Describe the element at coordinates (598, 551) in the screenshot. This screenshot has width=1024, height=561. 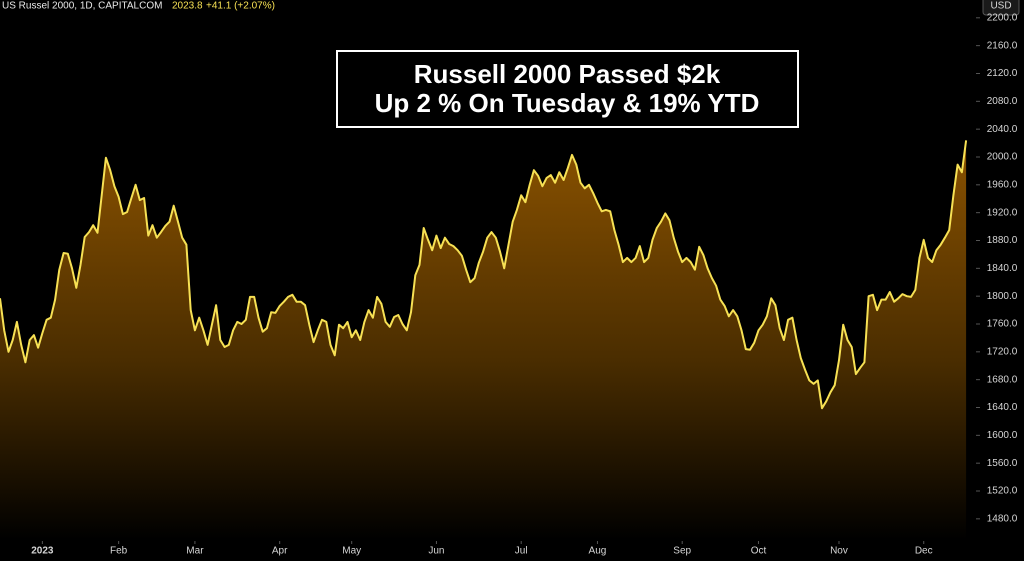
I see `x-tick-label: Aug` at that location.